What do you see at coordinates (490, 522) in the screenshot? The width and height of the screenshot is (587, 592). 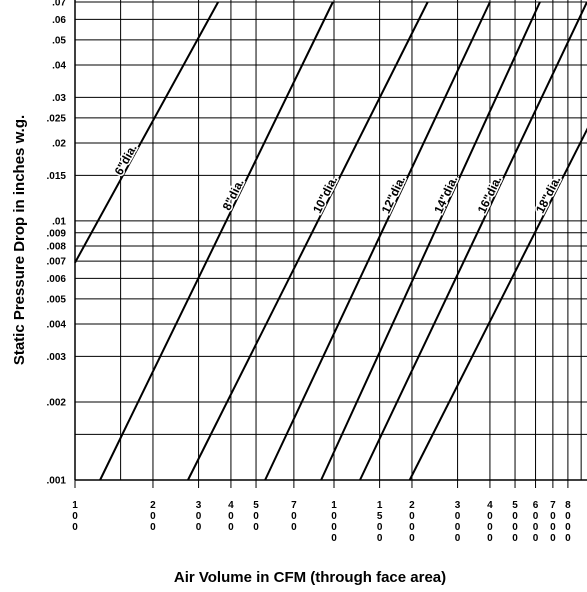 I see `x-tick-label: 4000` at bounding box center [490, 522].